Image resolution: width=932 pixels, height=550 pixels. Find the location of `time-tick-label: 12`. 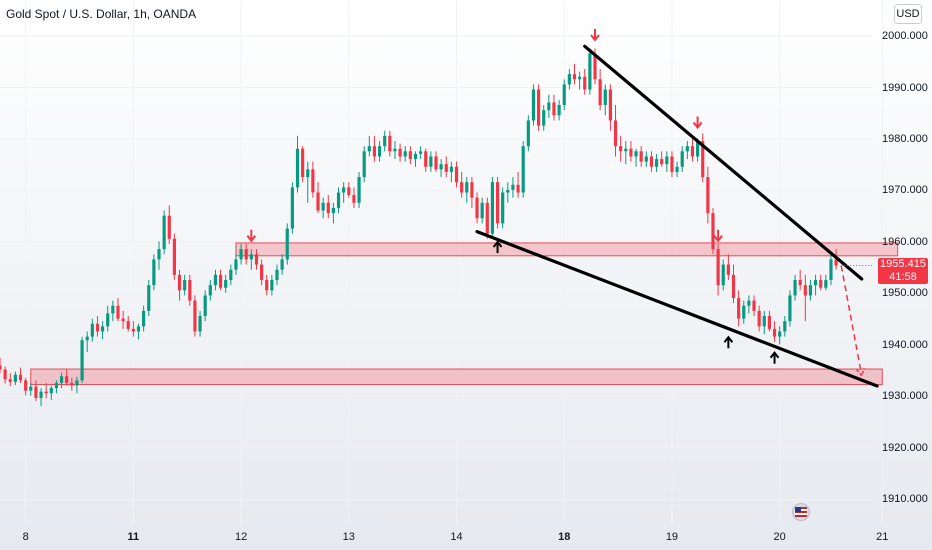

time-tick-label: 12 is located at coordinates (241, 537).